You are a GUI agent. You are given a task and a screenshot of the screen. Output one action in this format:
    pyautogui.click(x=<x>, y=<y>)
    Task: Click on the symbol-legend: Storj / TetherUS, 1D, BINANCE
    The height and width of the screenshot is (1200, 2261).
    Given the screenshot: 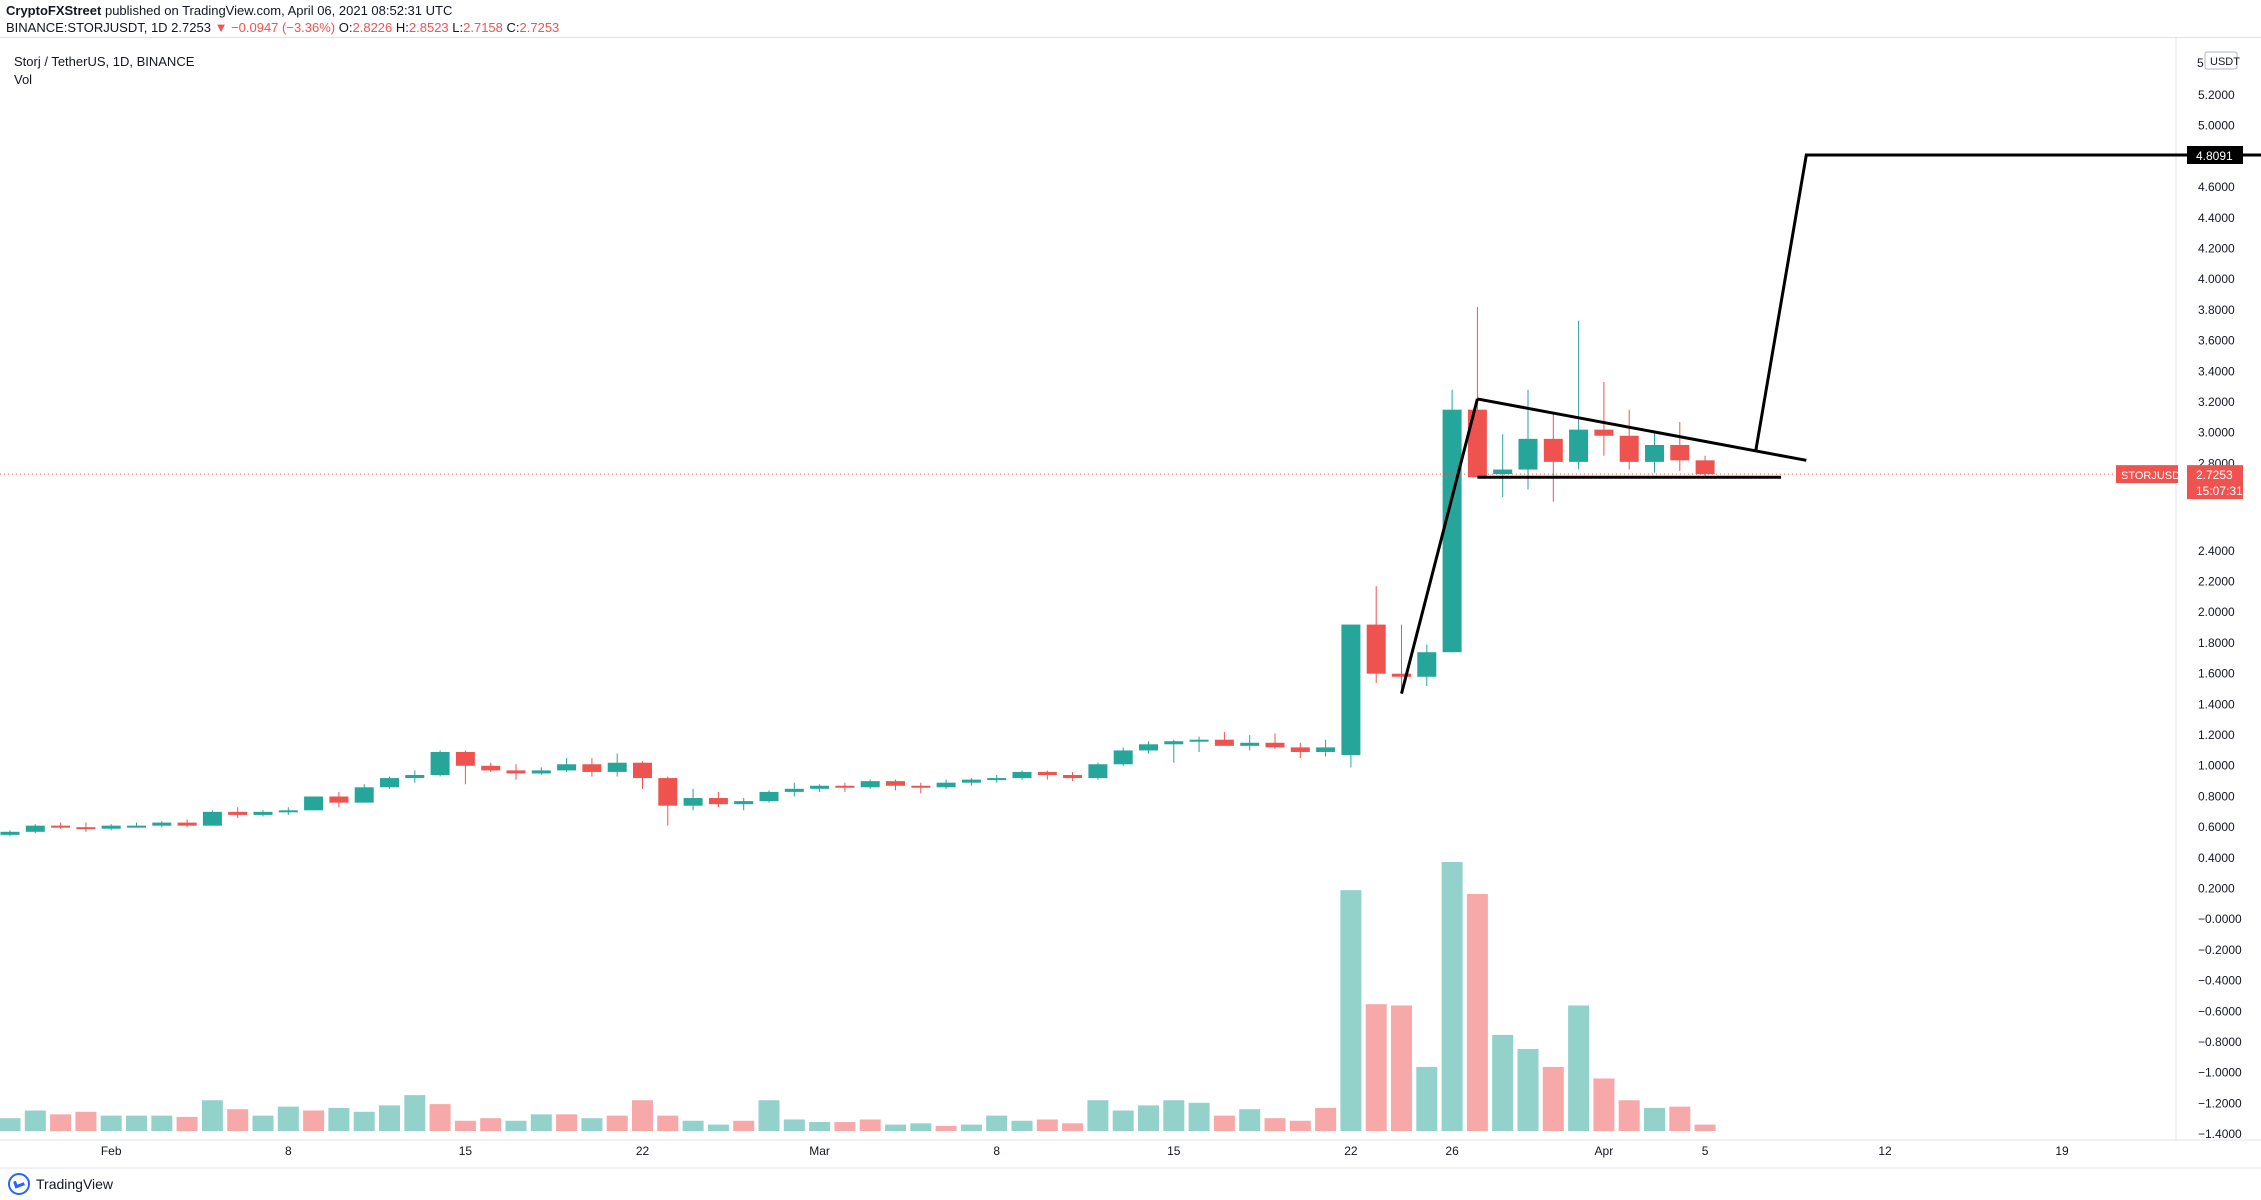 What is the action you would take?
    pyautogui.click(x=104, y=61)
    